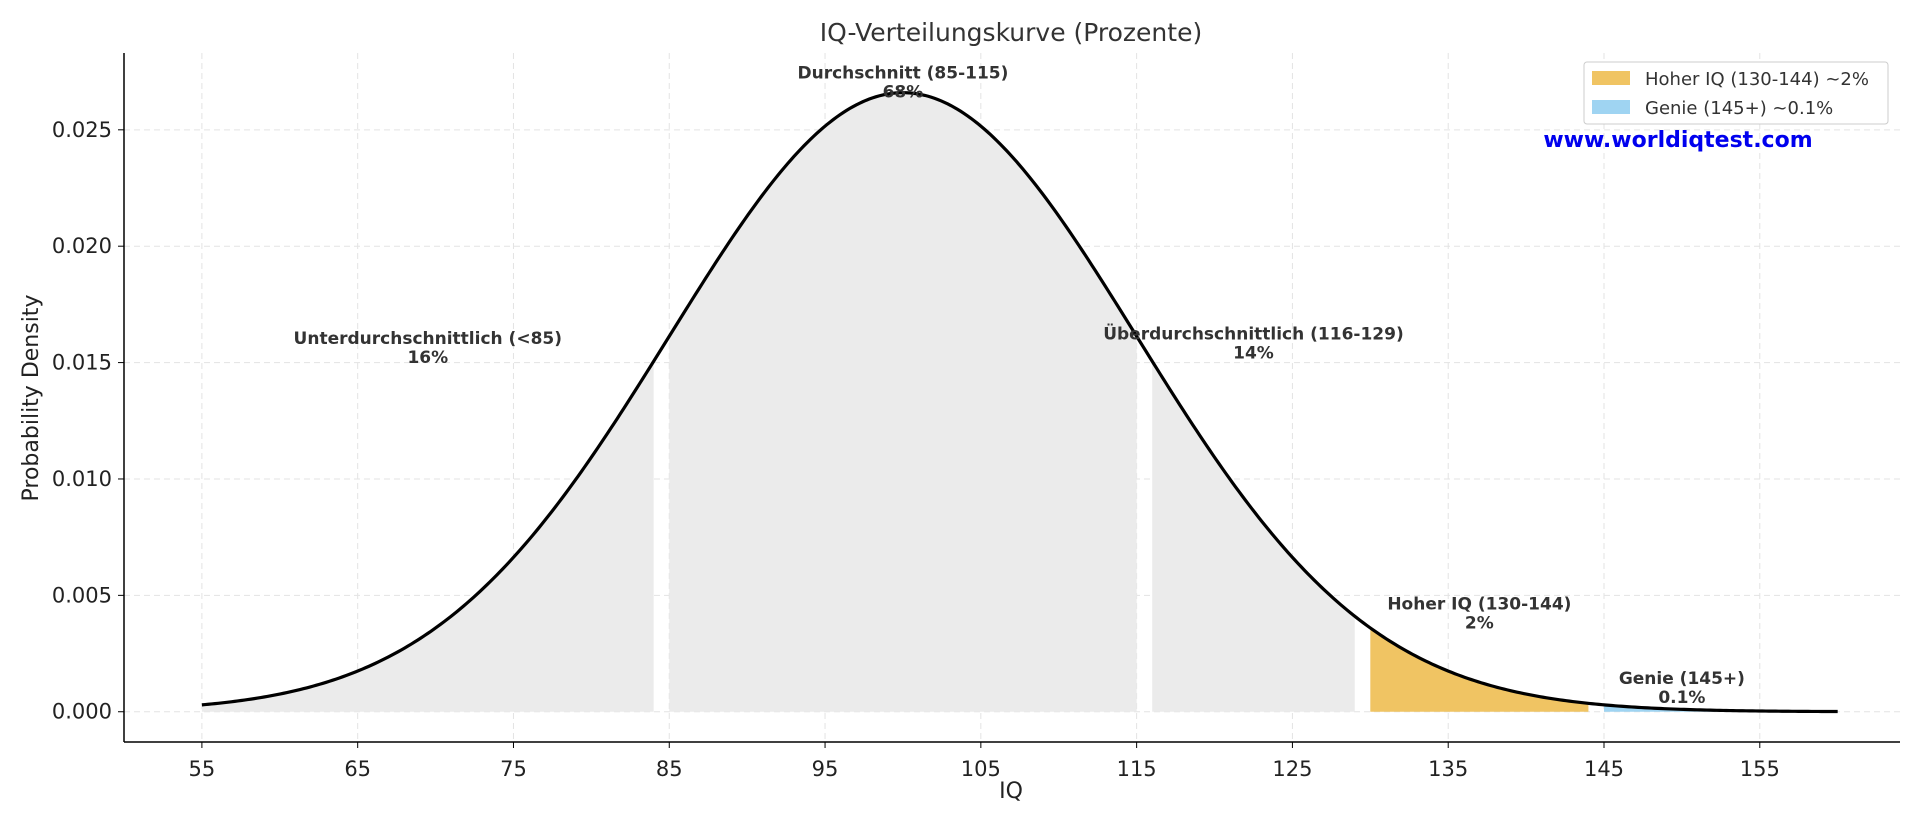 The width and height of the screenshot is (1920, 823). Describe the element at coordinates (1253, 333) in the screenshot. I see `region-label-2: Überdurchschnittlich (116-129)` at that location.